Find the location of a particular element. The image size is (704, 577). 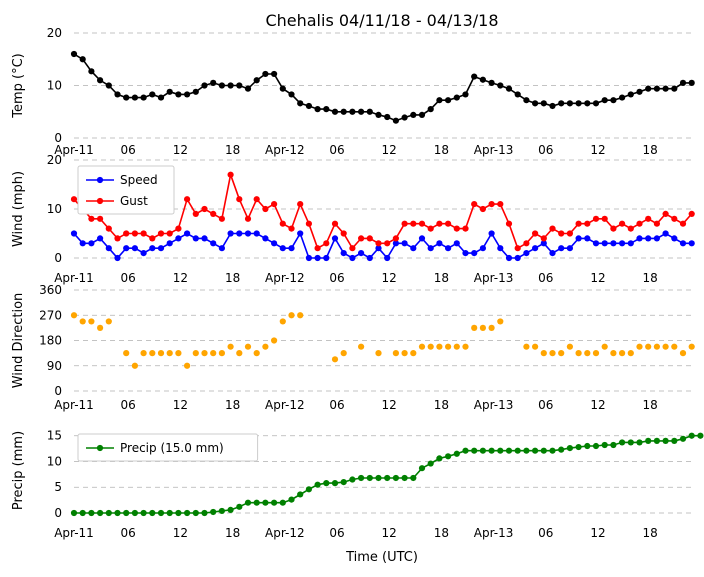

y-tick-label: 10 is located at coordinates (54, 461).